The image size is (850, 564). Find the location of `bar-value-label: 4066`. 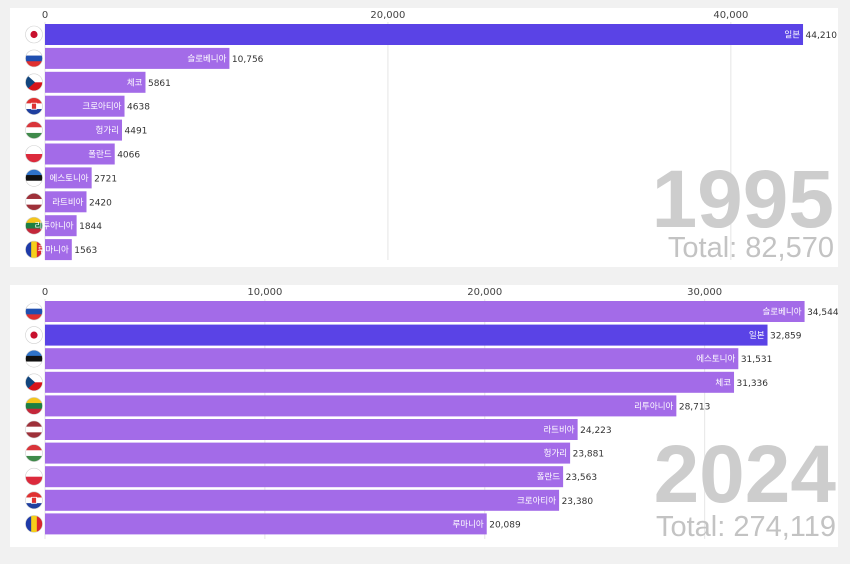

bar-value-label: 4066 is located at coordinates (128, 156).